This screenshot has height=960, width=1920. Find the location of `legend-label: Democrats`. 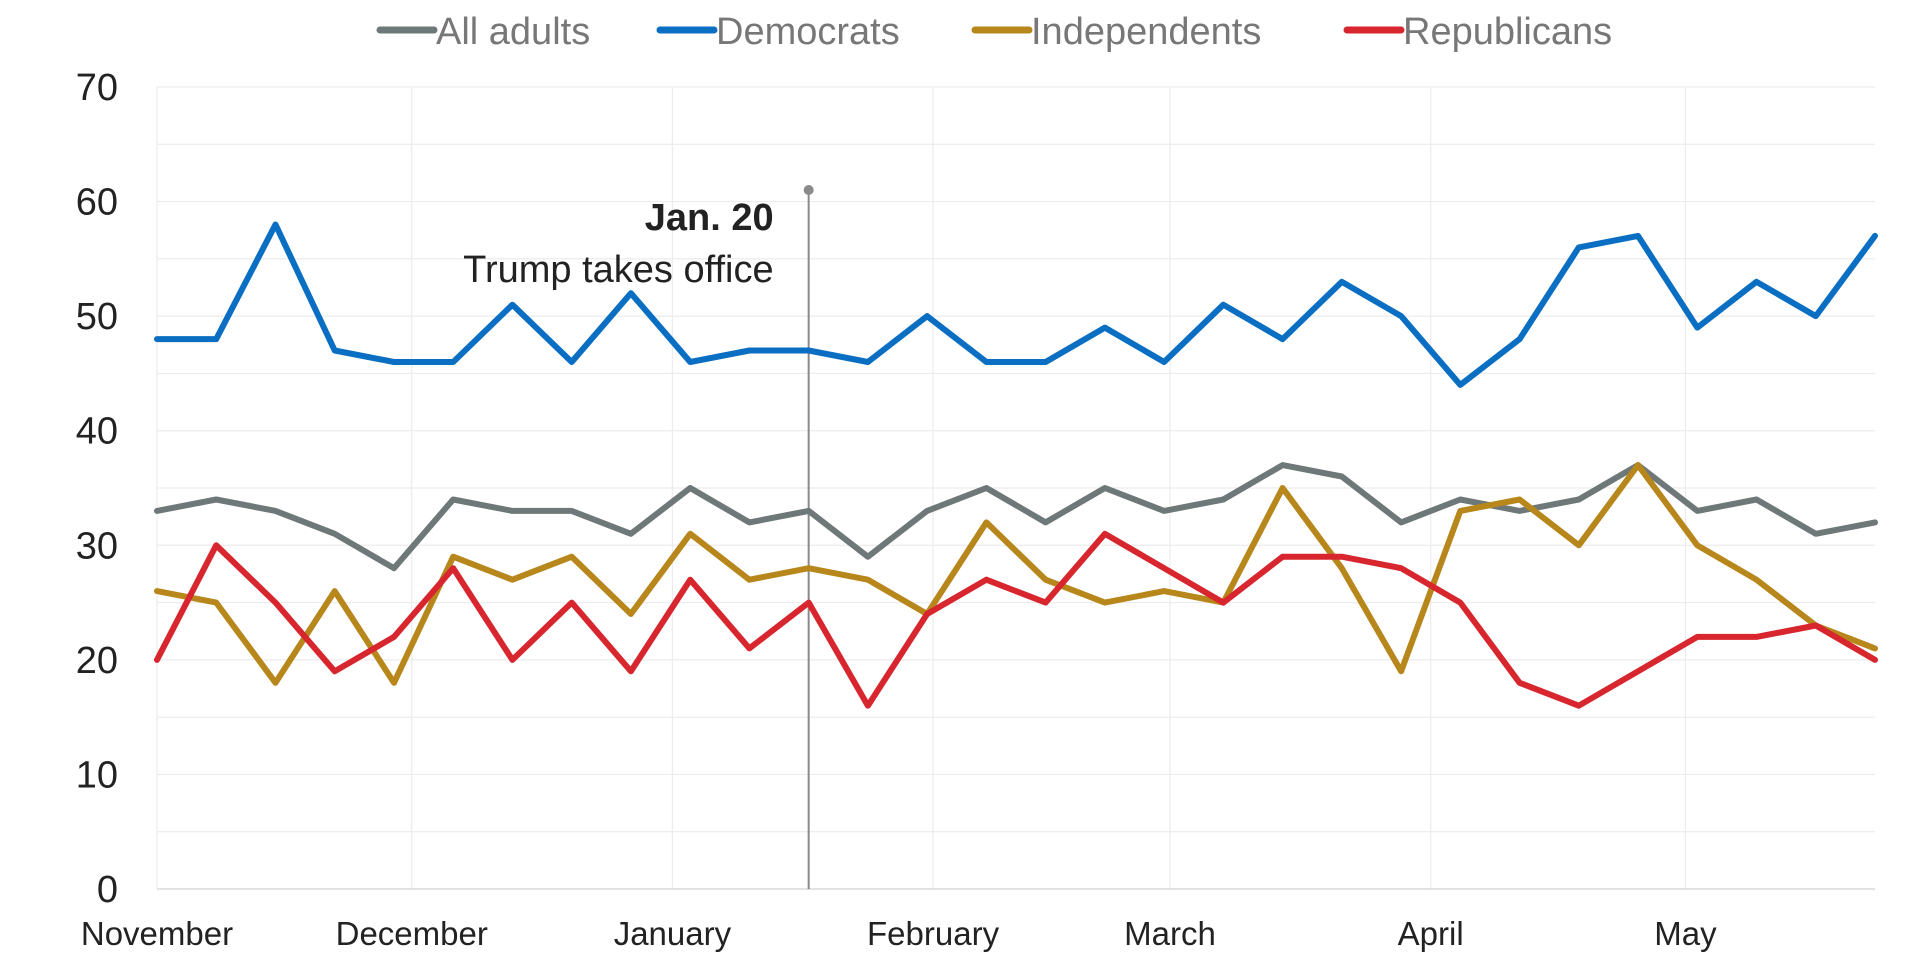

legend-label: Democrats is located at coordinates (808, 32).